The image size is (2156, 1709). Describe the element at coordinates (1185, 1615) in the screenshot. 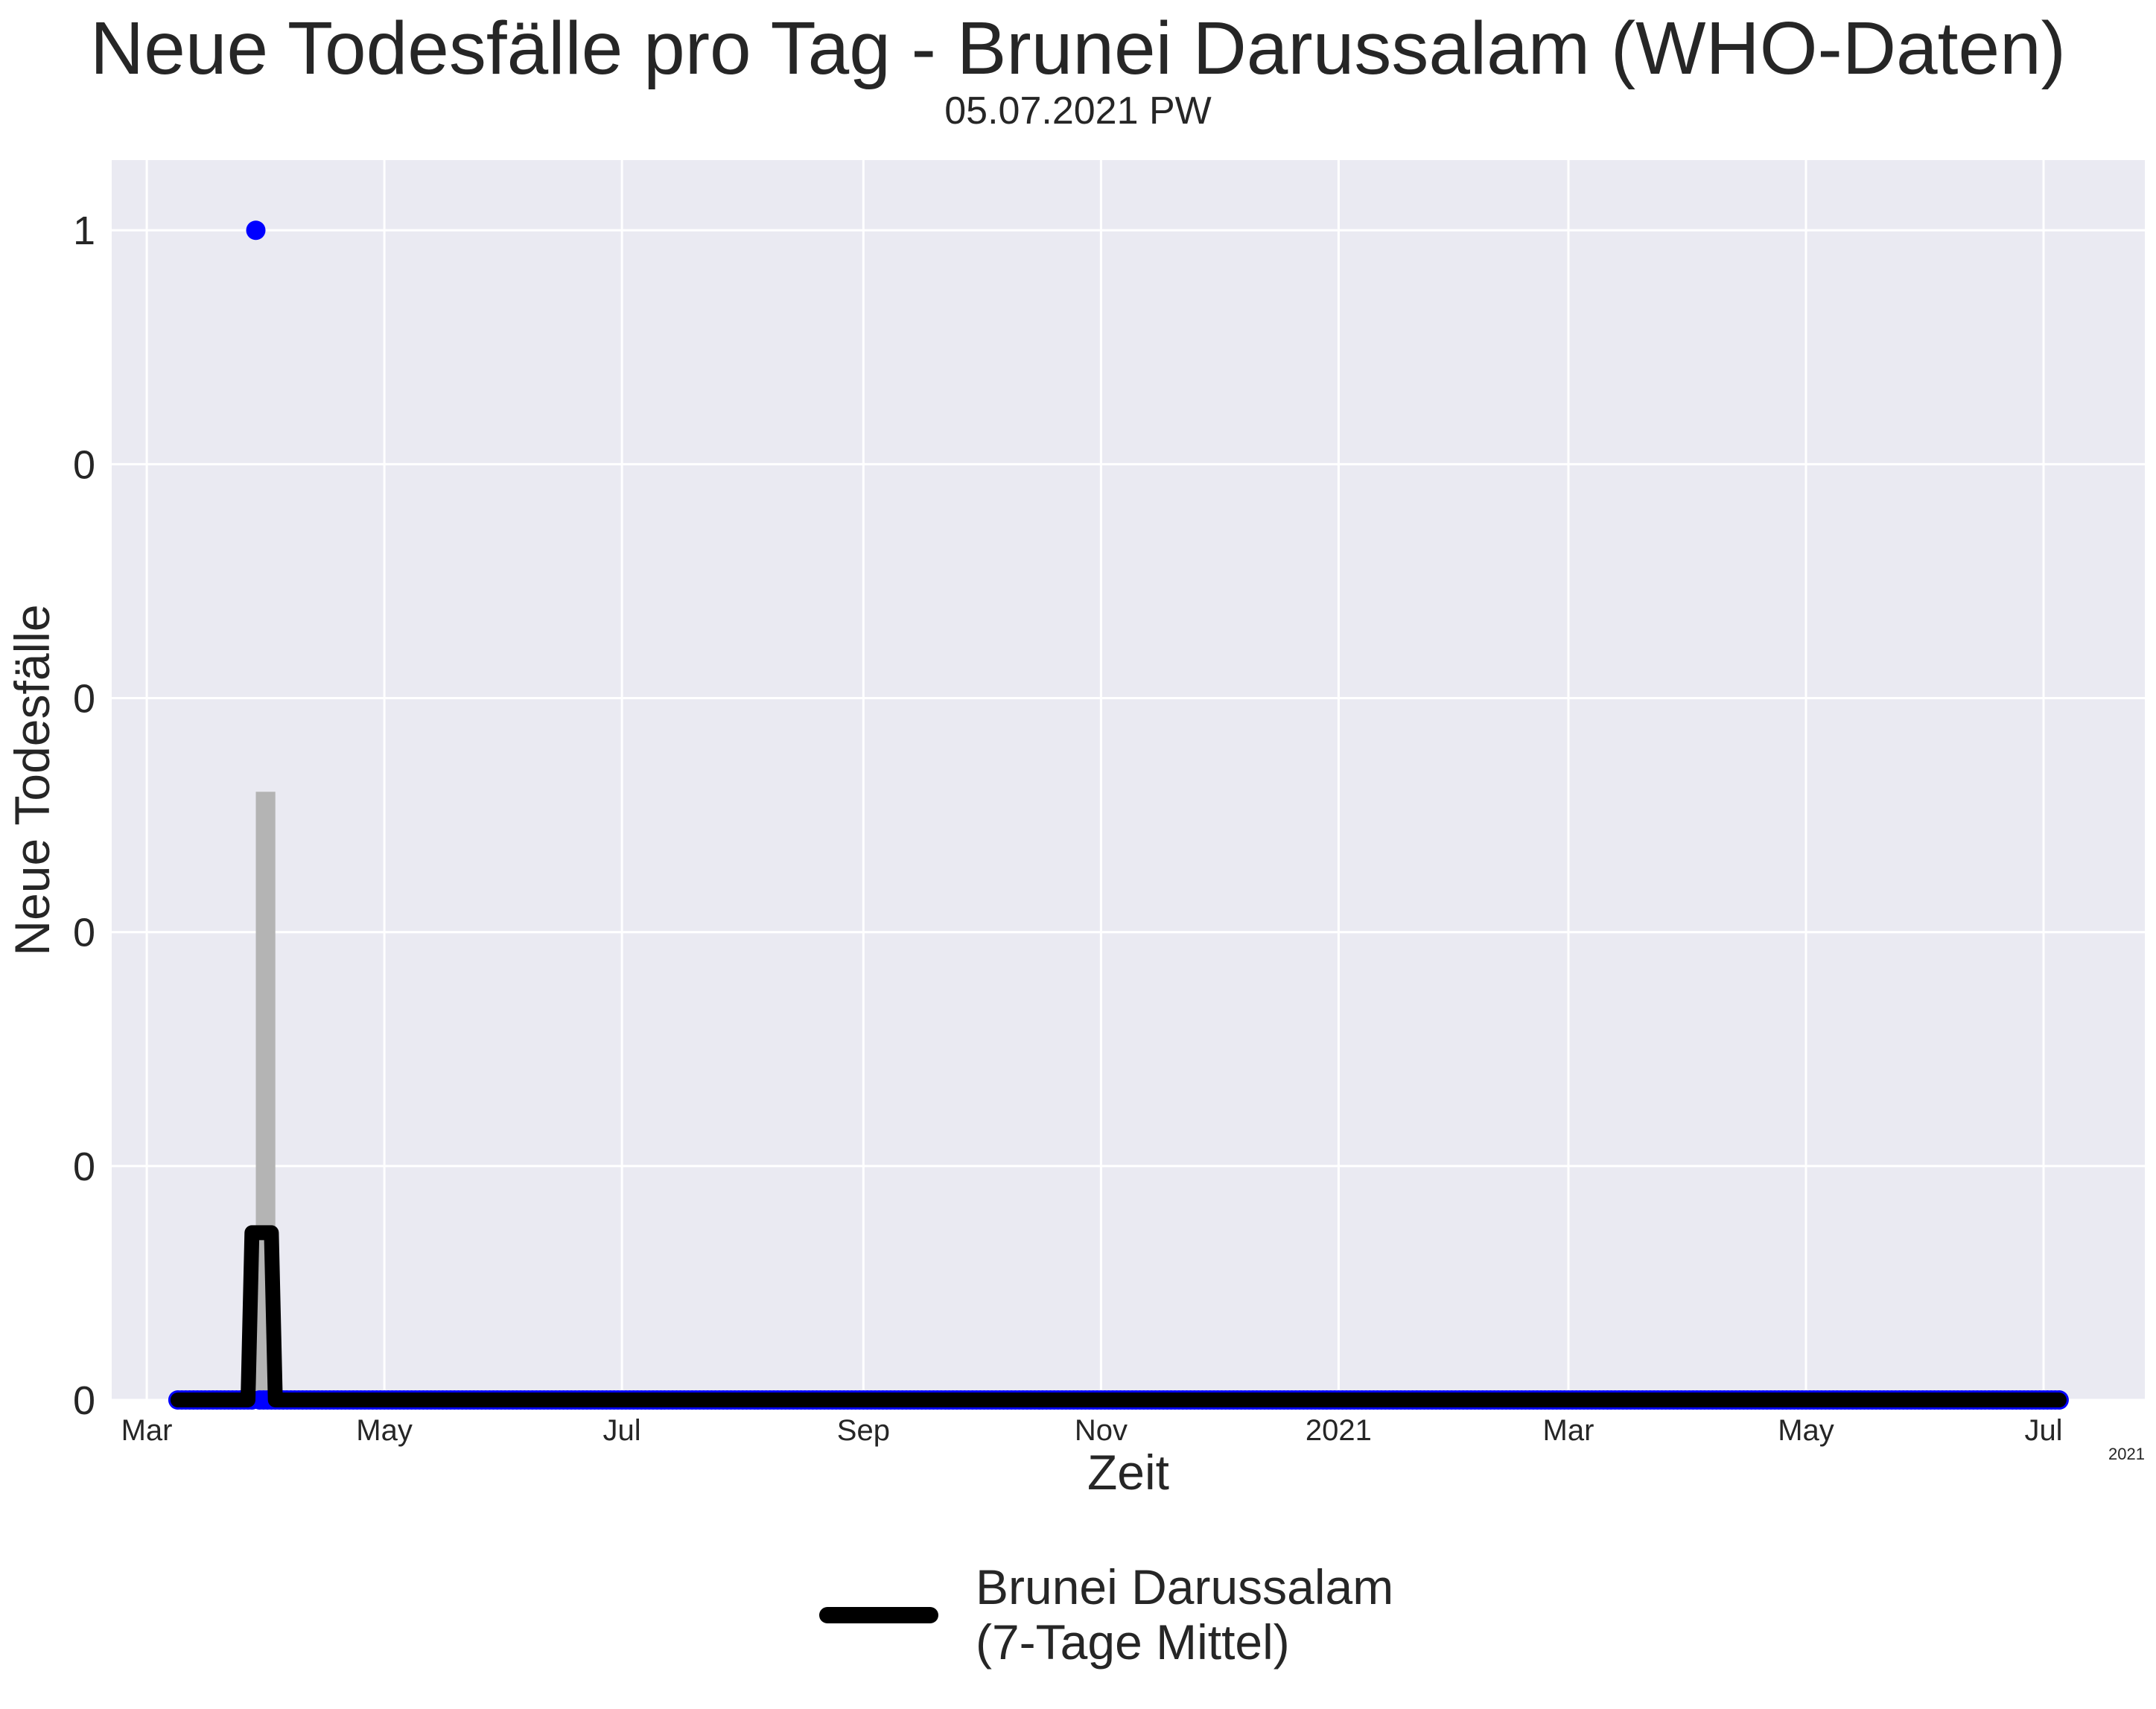

I see `legend-label: Brunei Darussalam (7-Tage Mittel)` at that location.